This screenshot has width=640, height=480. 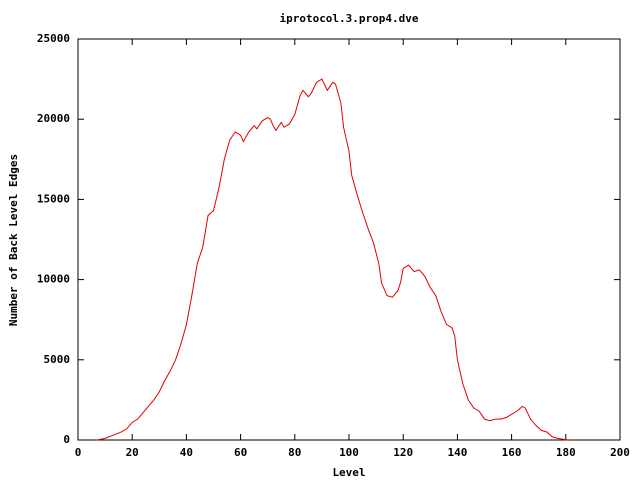 What do you see at coordinates (132, 452) in the screenshot?
I see `x-tick-label: 20` at bounding box center [132, 452].